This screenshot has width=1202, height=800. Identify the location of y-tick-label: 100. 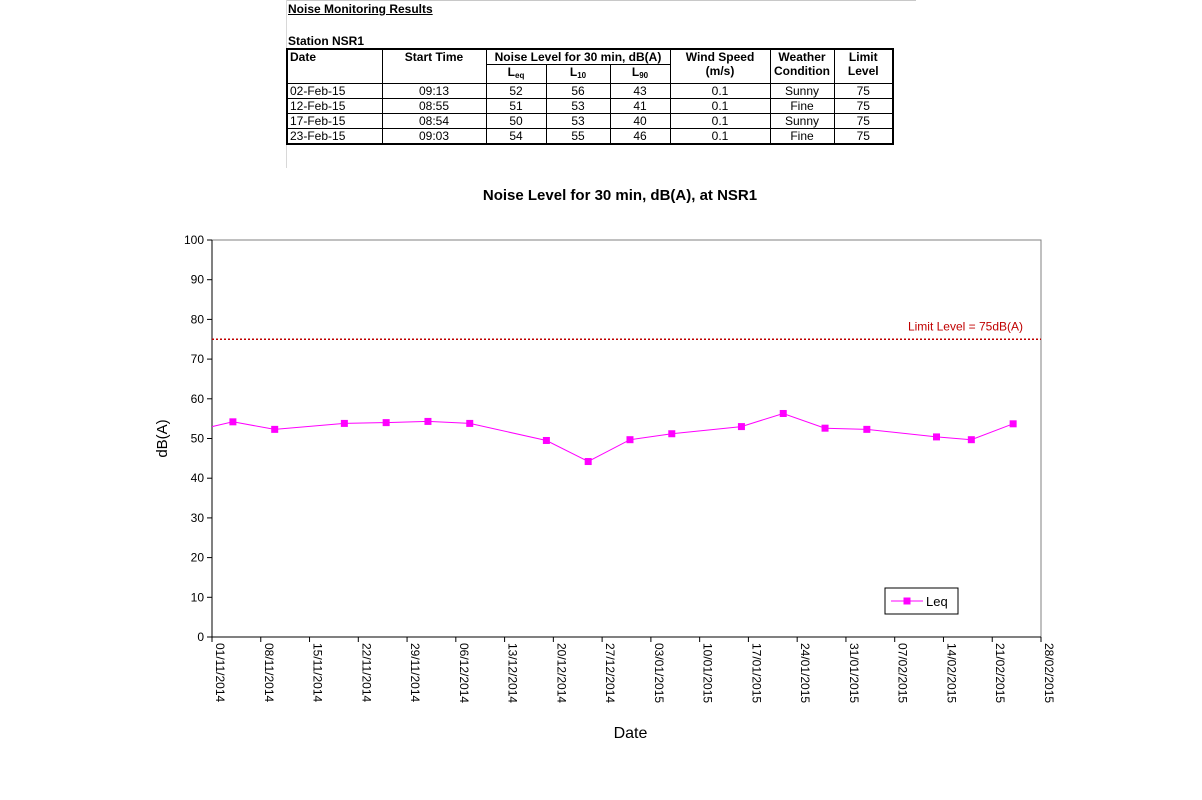
(194, 240).